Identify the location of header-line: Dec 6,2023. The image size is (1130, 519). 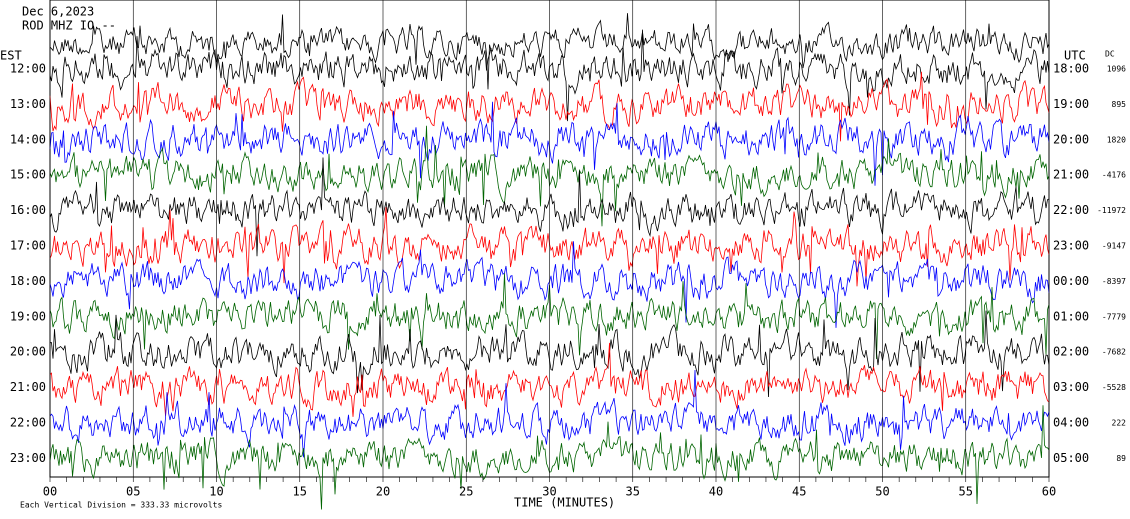
(58, 12).